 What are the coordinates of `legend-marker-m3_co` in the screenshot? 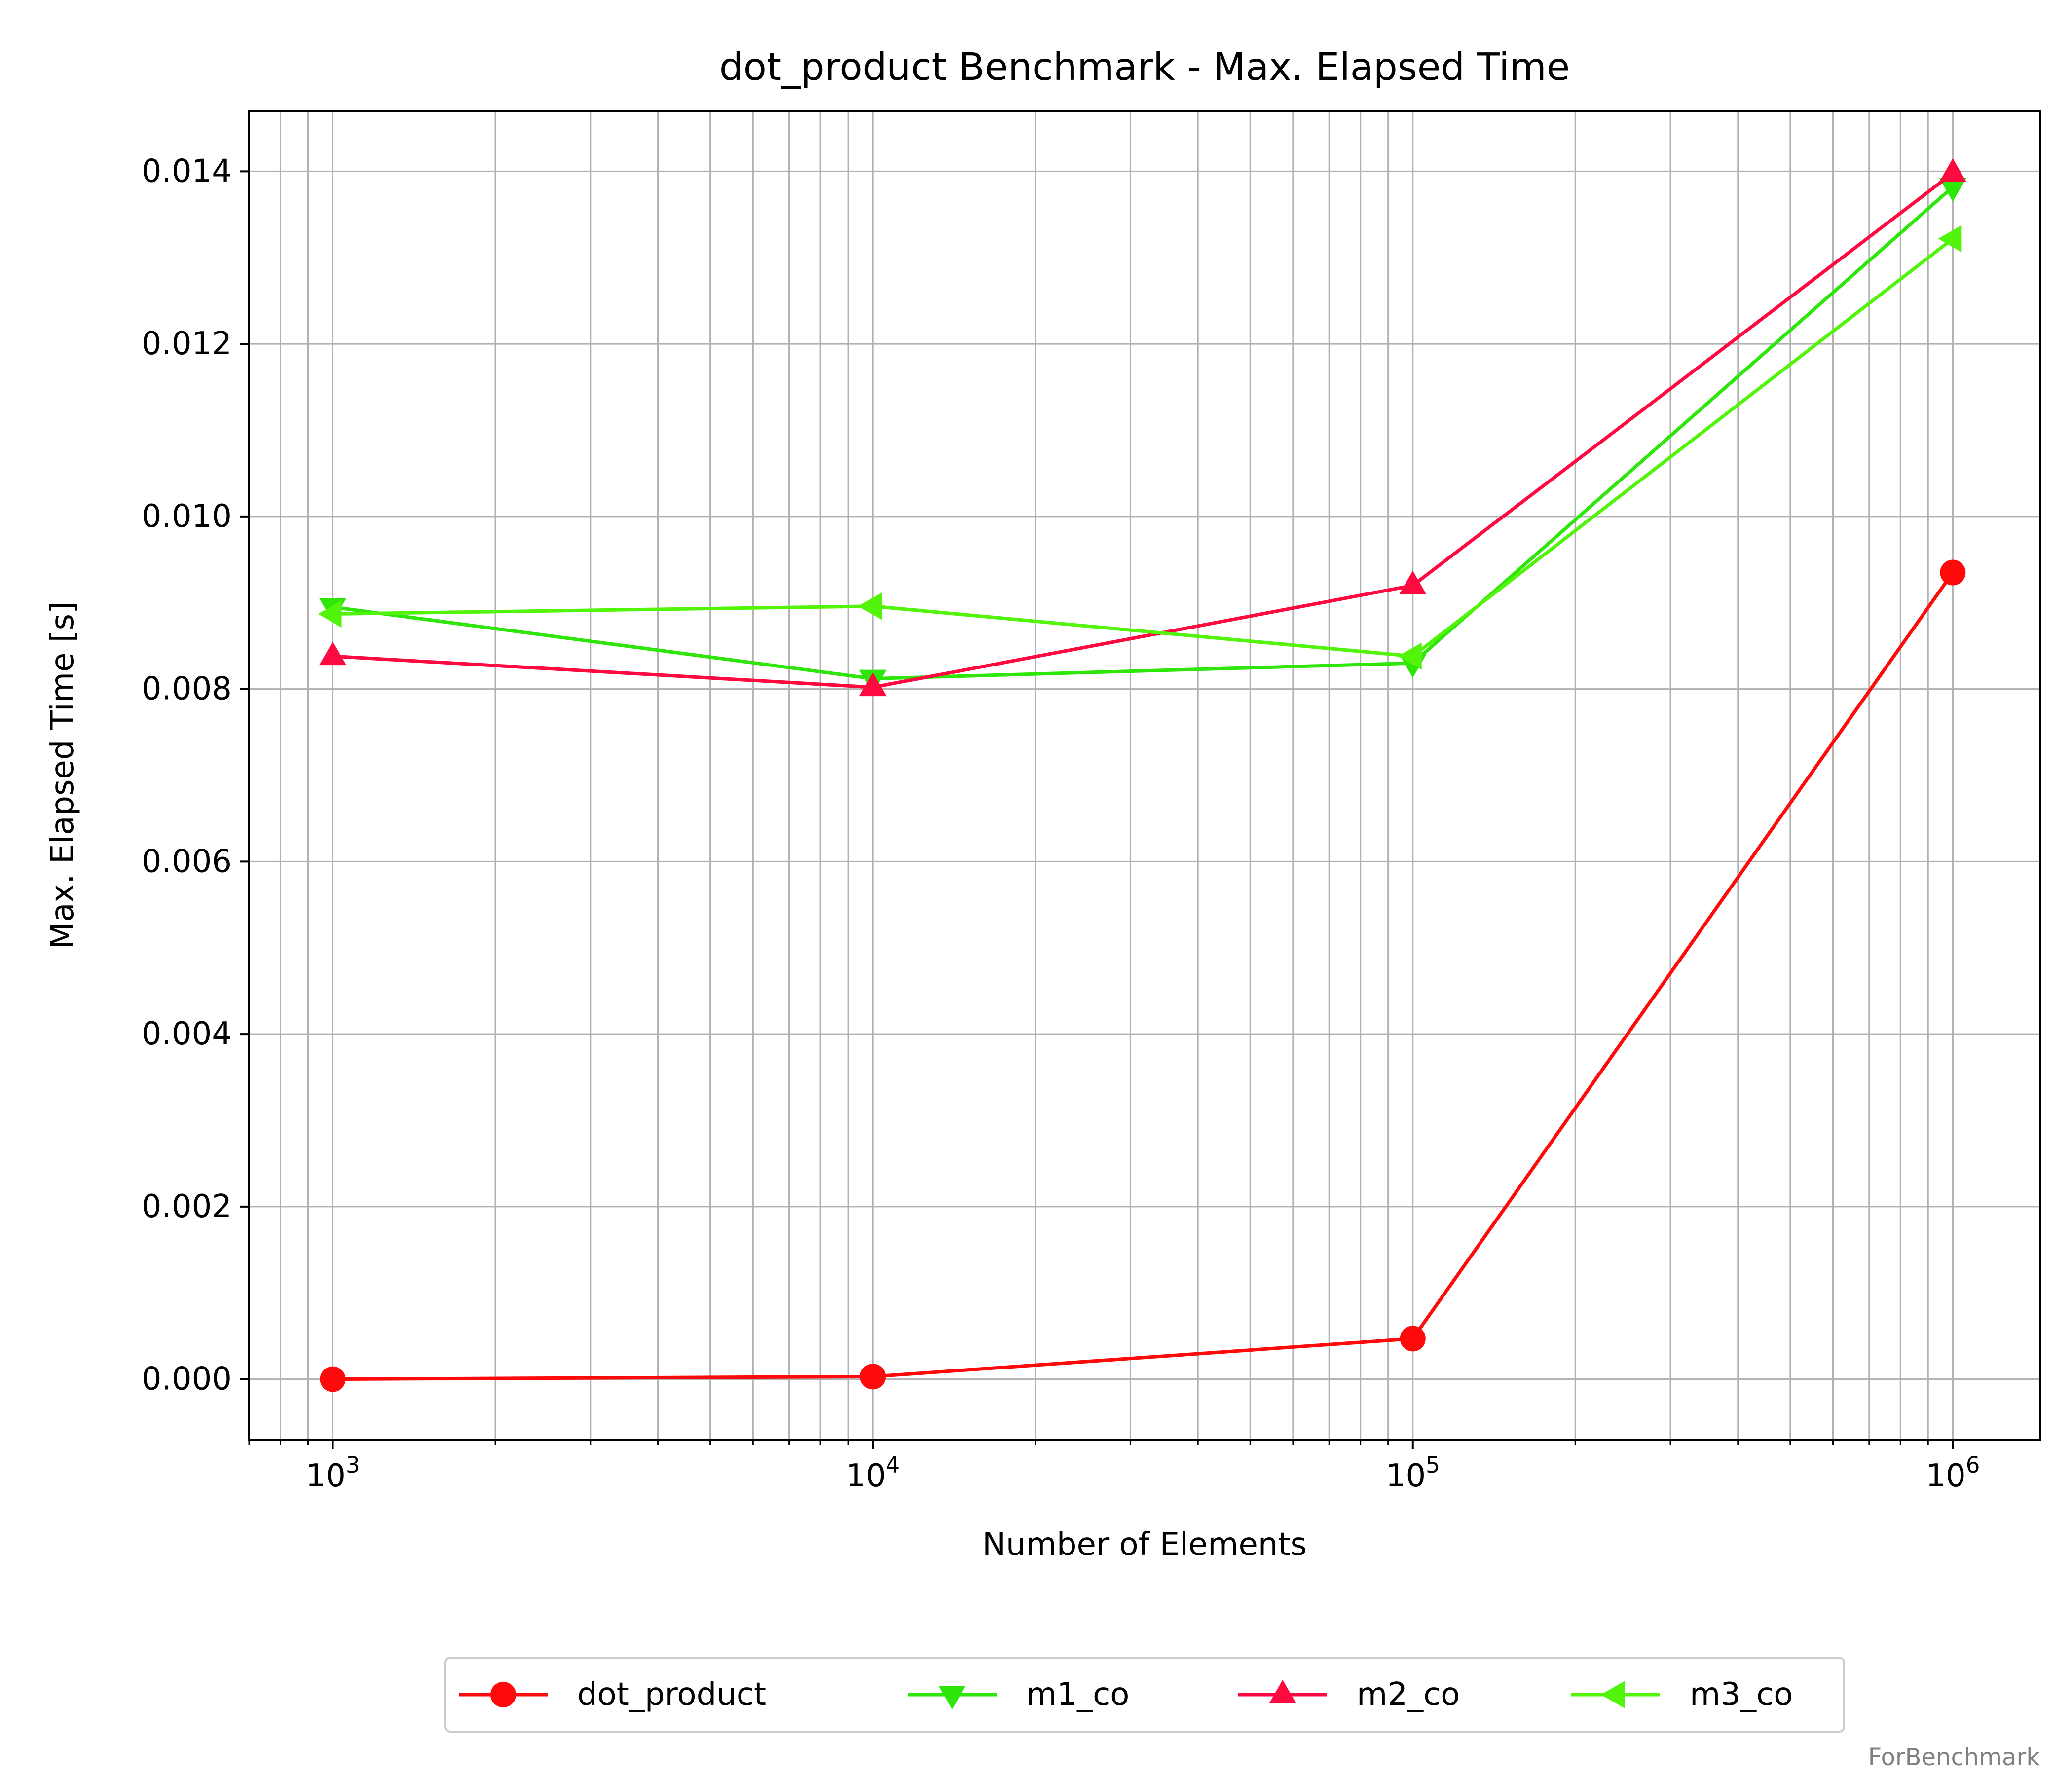 It's located at (1613, 1695).